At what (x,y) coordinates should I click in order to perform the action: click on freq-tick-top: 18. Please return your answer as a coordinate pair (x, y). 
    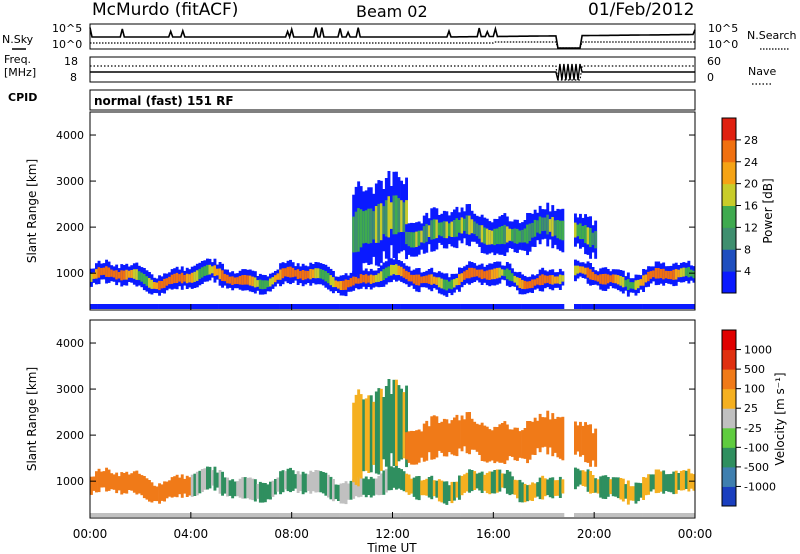
    Looking at the image, I should click on (71, 61).